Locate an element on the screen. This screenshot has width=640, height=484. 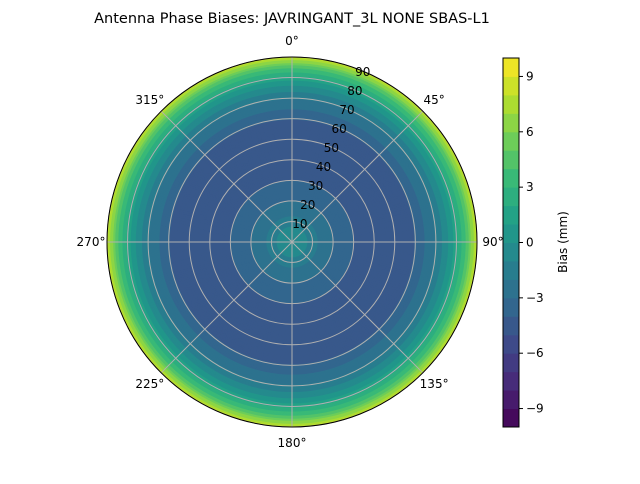
radial-tick-label: 90 is located at coordinates (362, 72).